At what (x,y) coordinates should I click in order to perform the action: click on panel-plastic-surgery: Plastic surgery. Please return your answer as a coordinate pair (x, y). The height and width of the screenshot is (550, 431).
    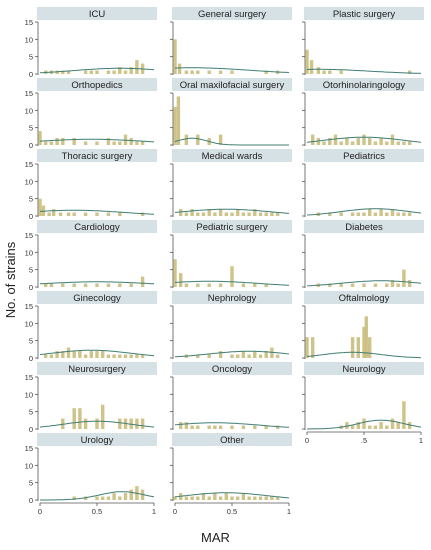
    Looking at the image, I should click on (363, 41).